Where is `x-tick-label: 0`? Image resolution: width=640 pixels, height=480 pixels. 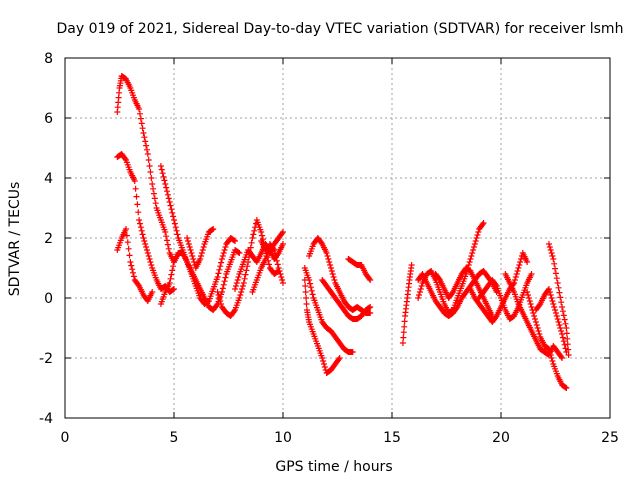
x-tick-label: 0 is located at coordinates (65, 438).